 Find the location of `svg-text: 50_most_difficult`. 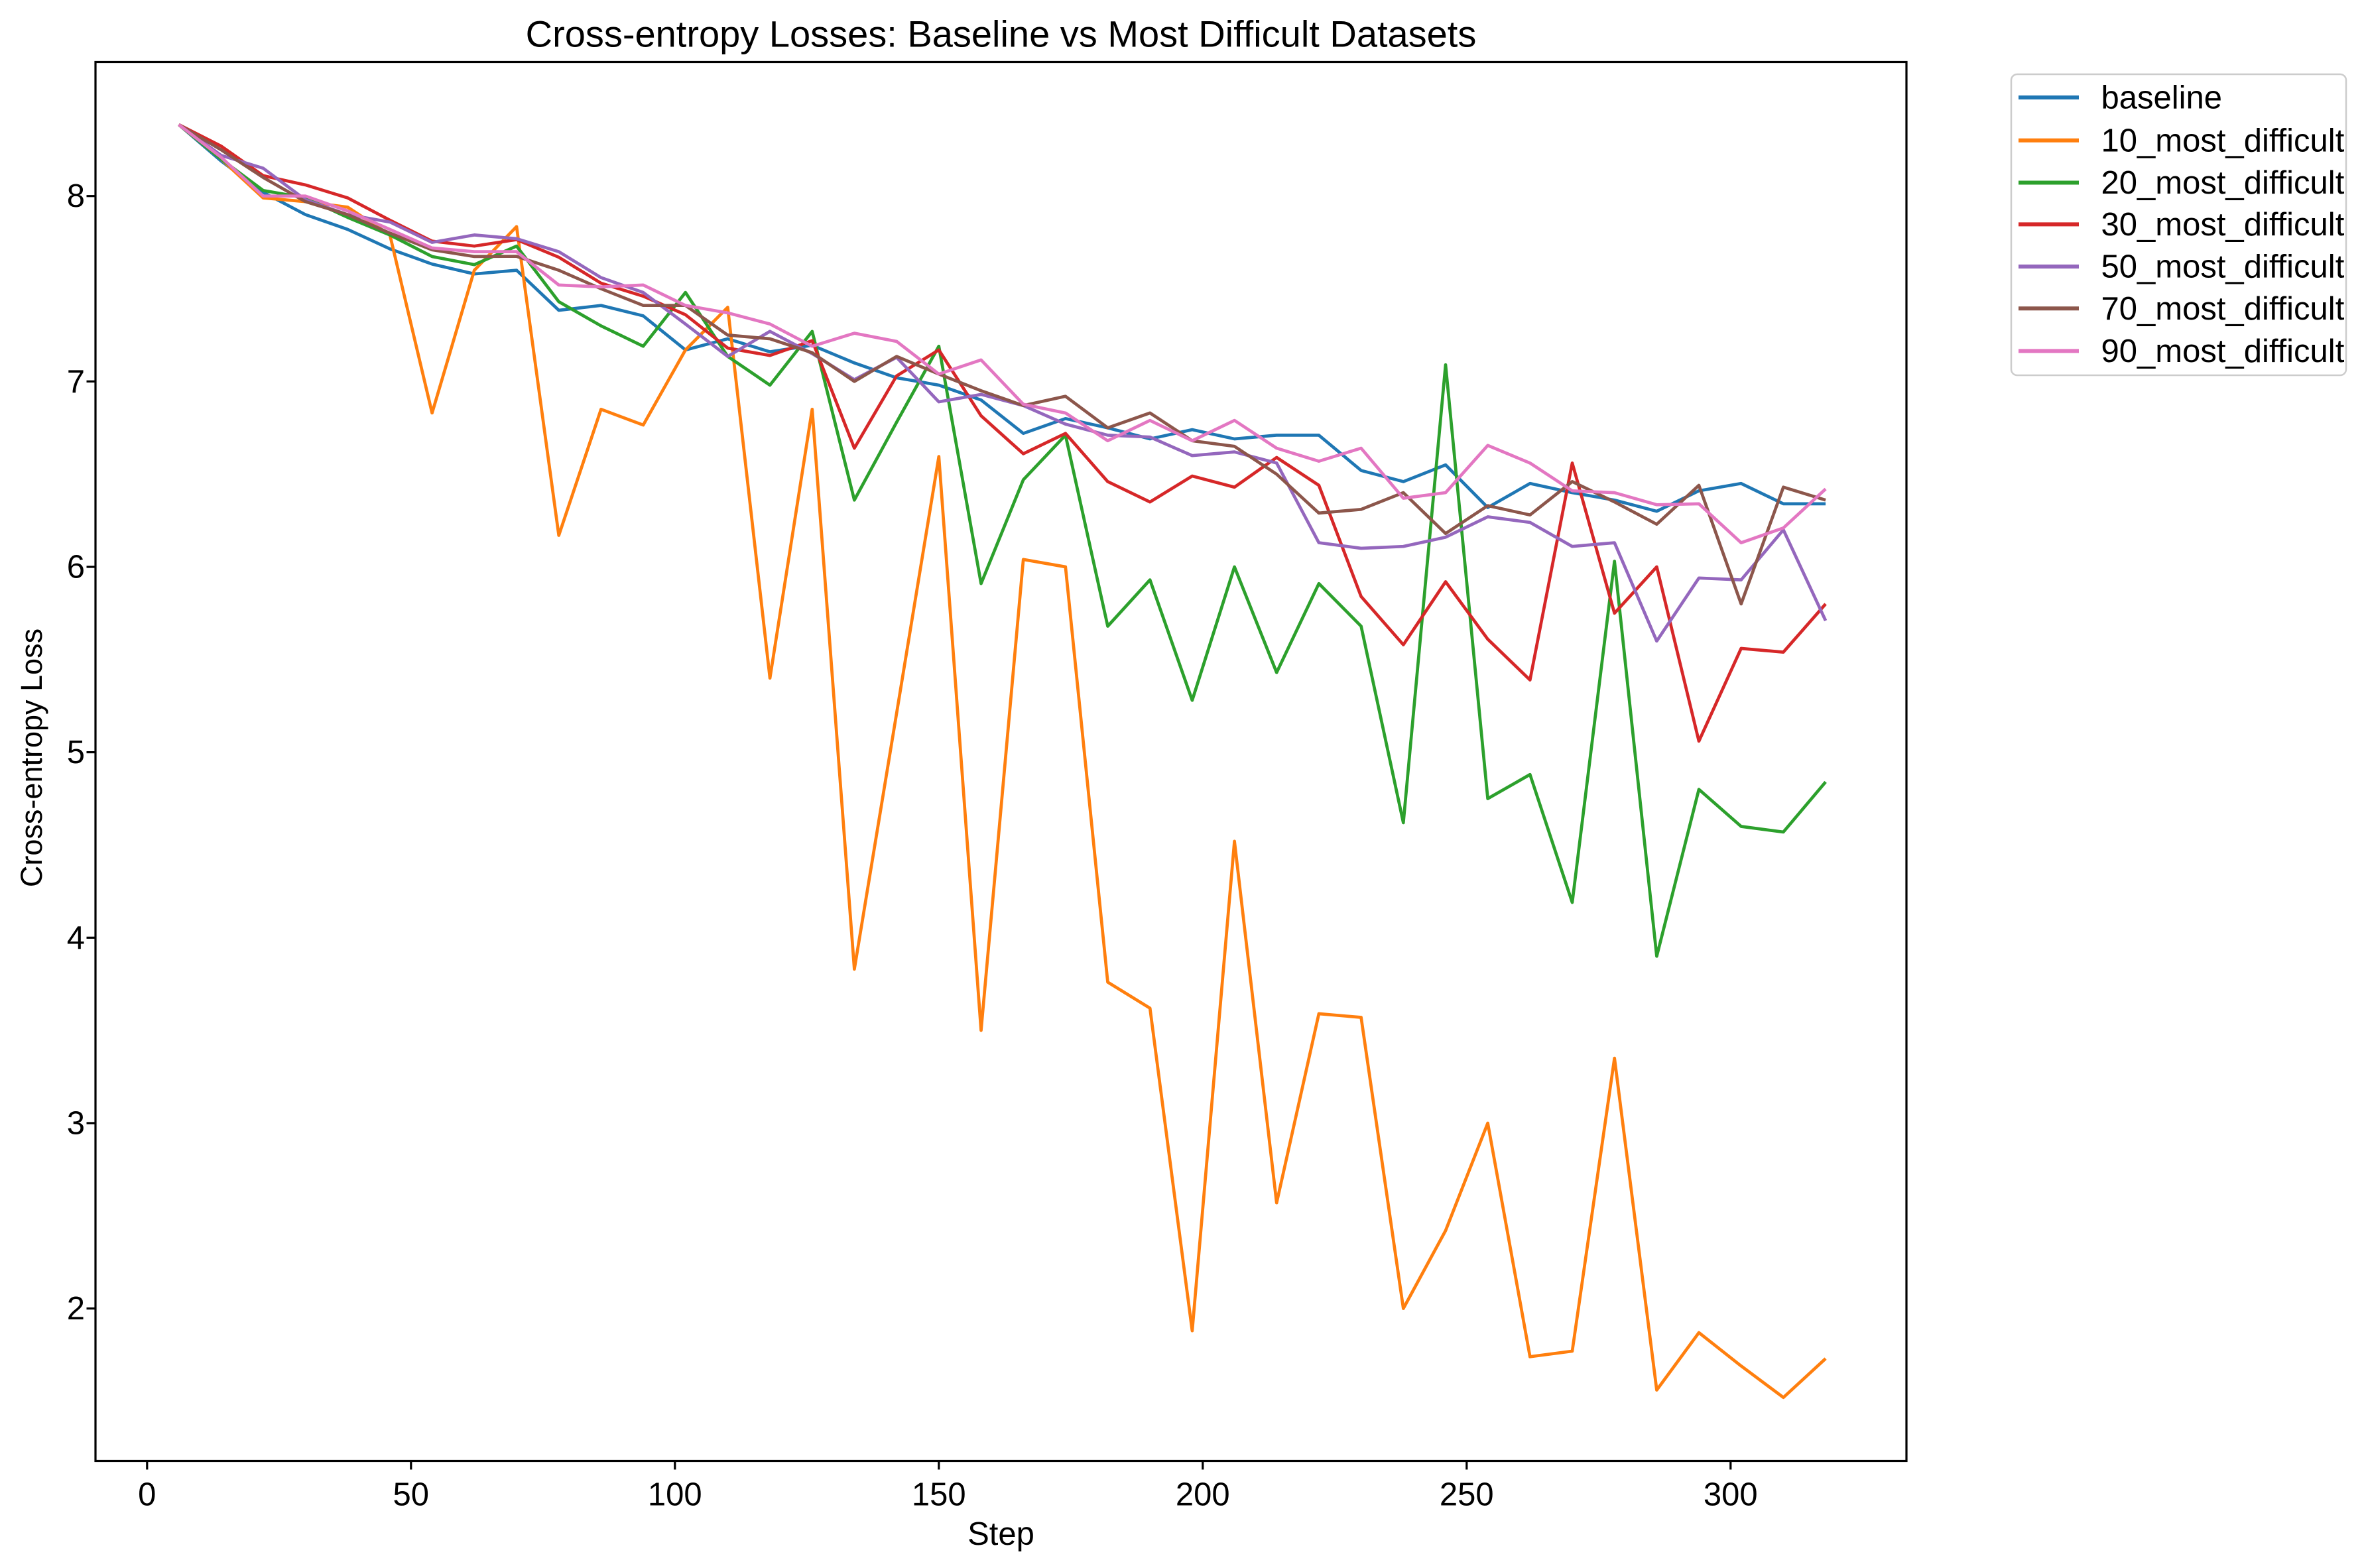

svg-text: 50_most_difficult is located at coordinates (2223, 267).